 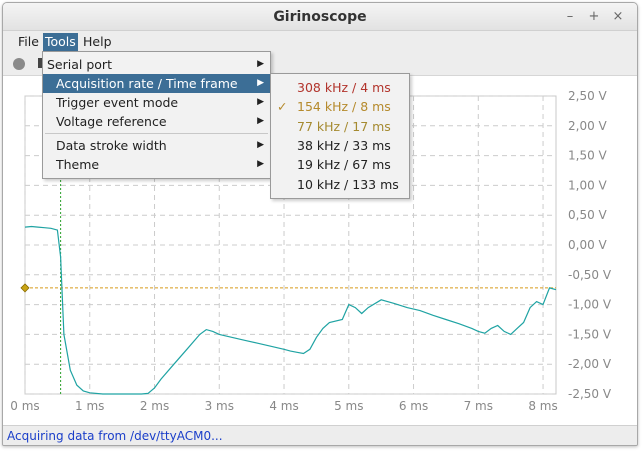 I want to click on y-tick-label: -1,00 V, so click(x=590, y=305).